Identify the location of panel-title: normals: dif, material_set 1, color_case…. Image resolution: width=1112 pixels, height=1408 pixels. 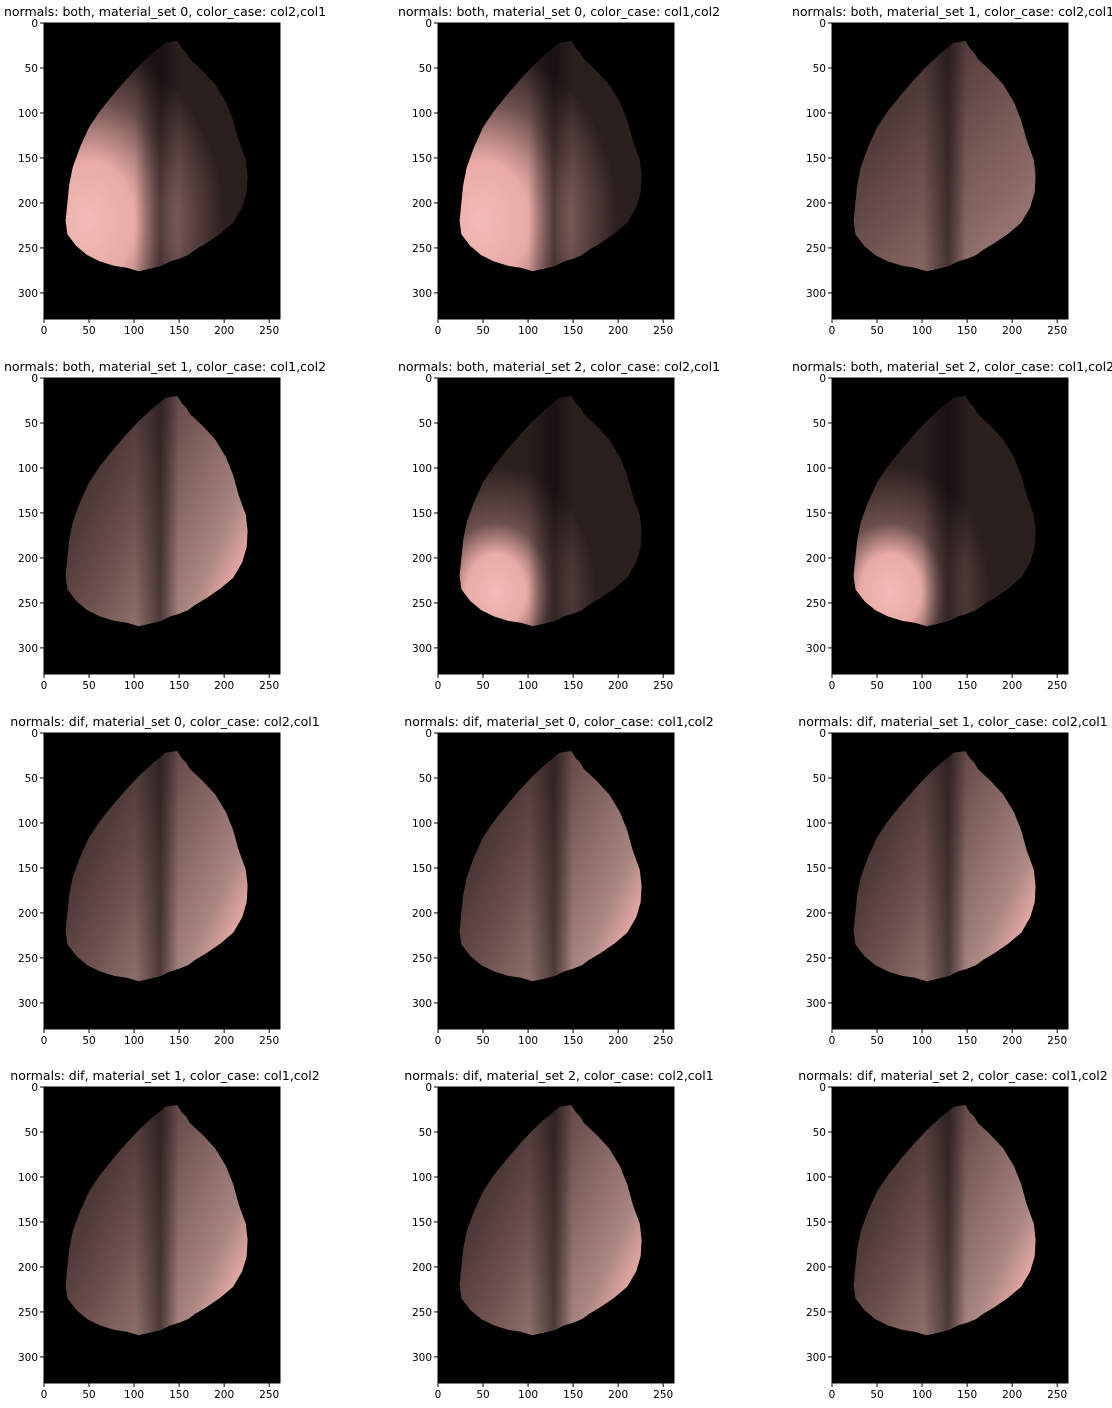
(165, 1075).